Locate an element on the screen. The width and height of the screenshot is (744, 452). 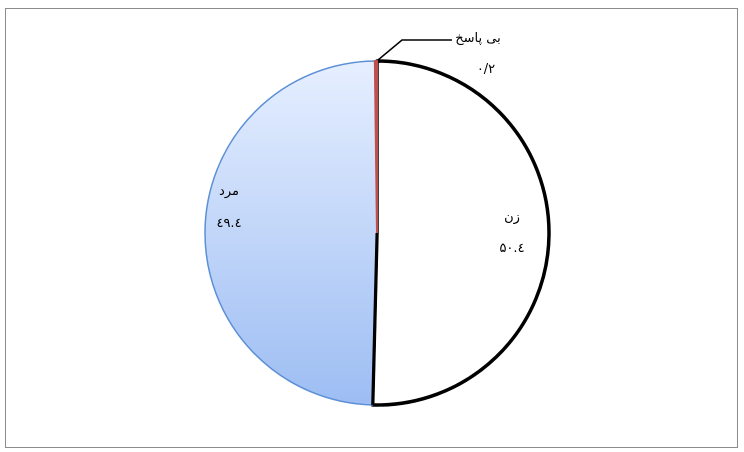
slice-label-female: زن is located at coordinates (512, 217).